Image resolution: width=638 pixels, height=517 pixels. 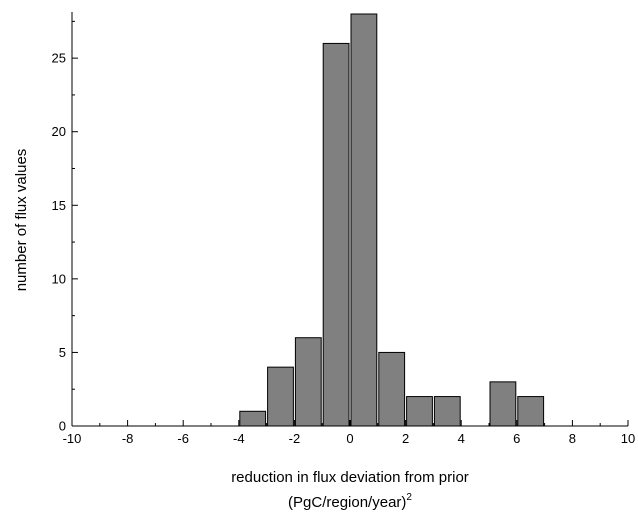 What do you see at coordinates (21, 220) in the screenshot?
I see `y-axis-label: number of flux values` at bounding box center [21, 220].